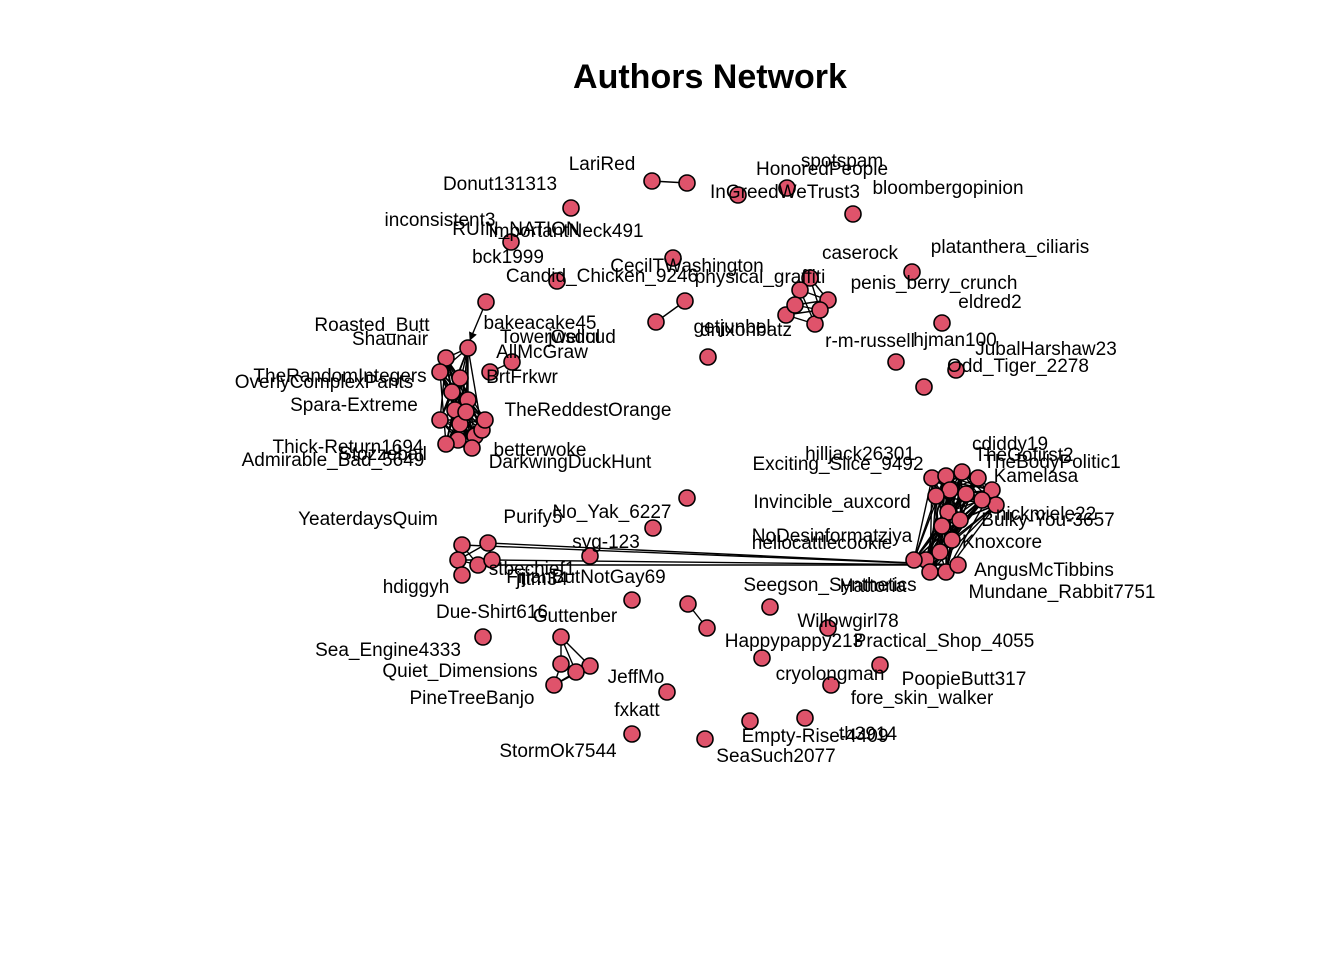 The image size is (1344, 960). Describe the element at coordinates (989, 302) in the screenshot. I see `node-label: eldred2` at that location.